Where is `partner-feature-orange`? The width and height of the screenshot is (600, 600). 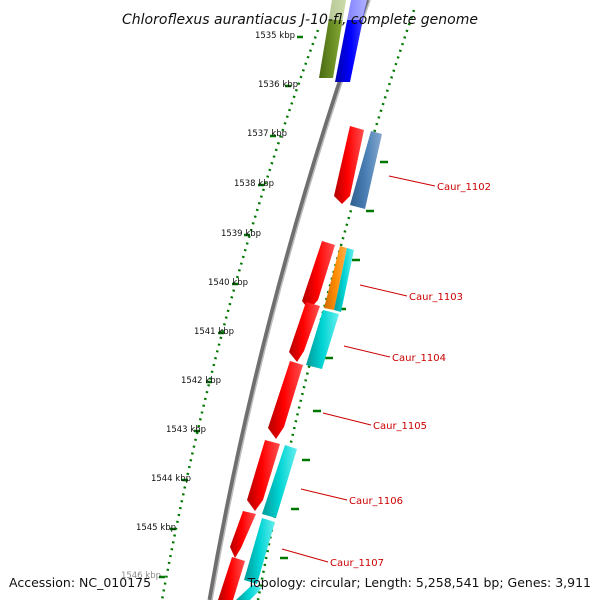 partner-feature-orange is located at coordinates (335, 278).